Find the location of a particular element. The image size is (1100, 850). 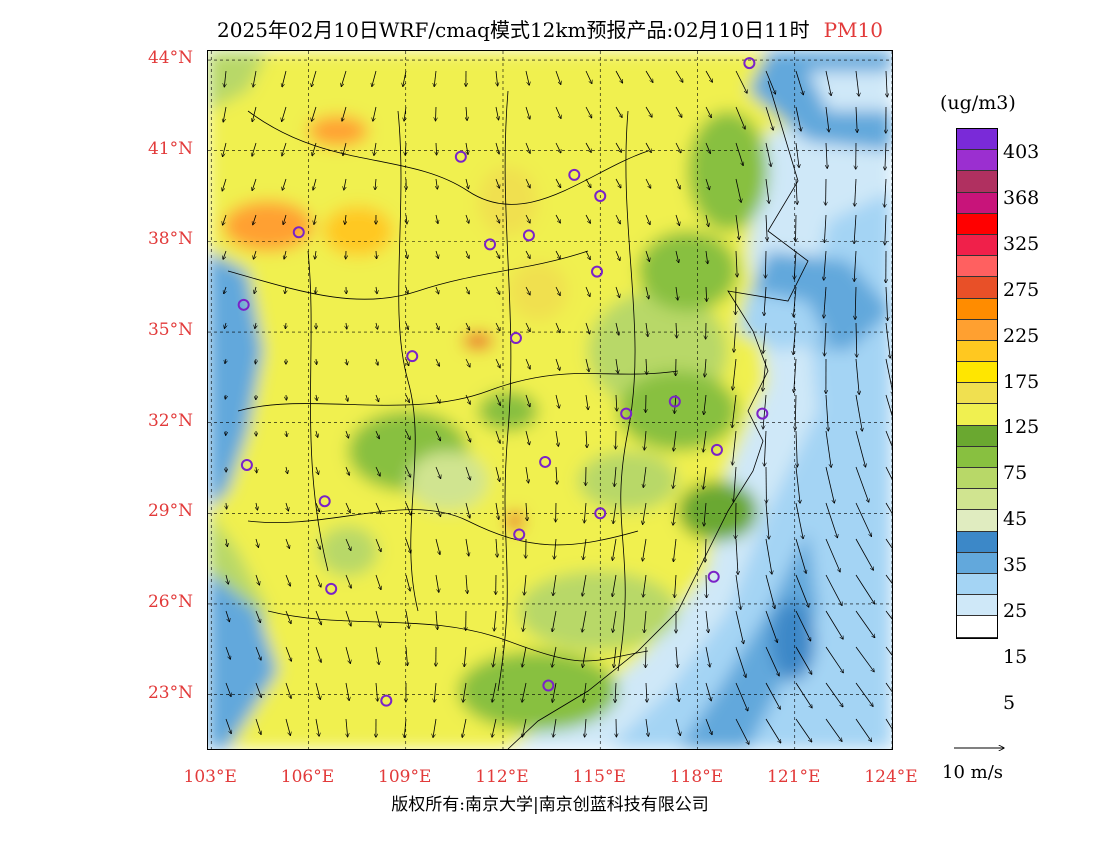

colorbar-label-0: 403 is located at coordinates (1021, 152).